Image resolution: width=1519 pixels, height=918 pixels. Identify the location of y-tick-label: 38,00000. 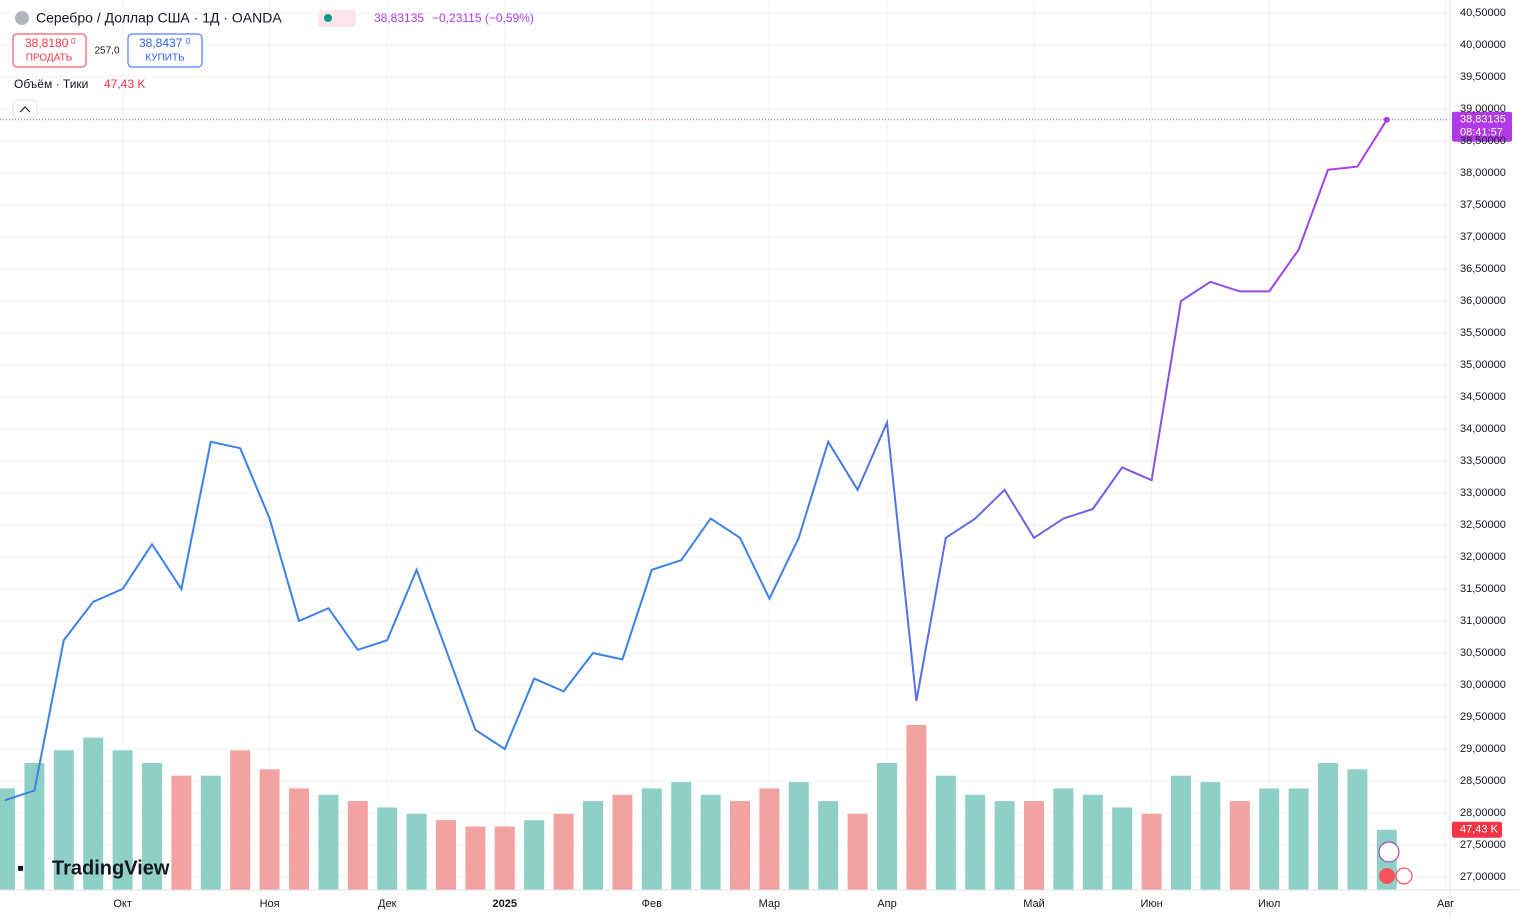
(1483, 173).